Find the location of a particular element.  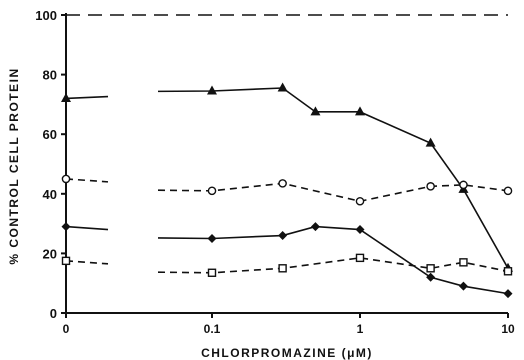

y-tick-label: 20 is located at coordinates (50, 253).